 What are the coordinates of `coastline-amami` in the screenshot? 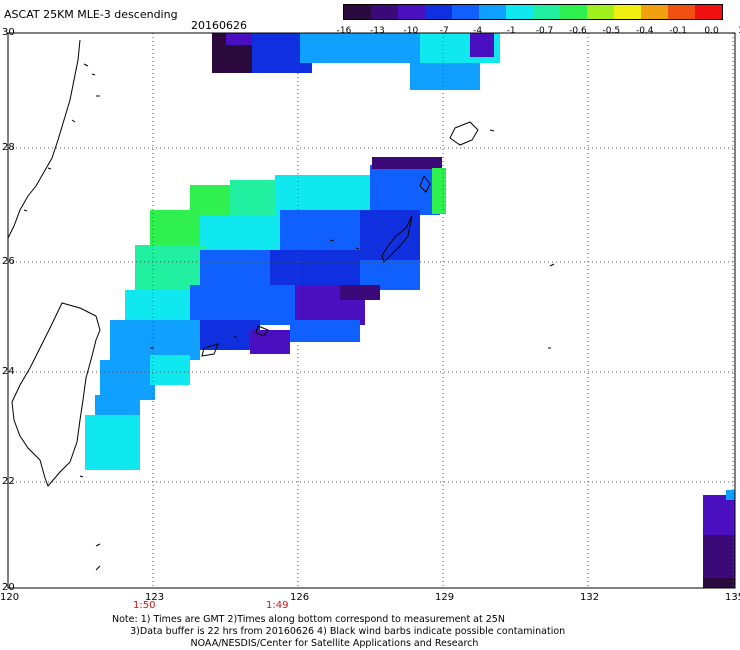 It's located at (425, 183).